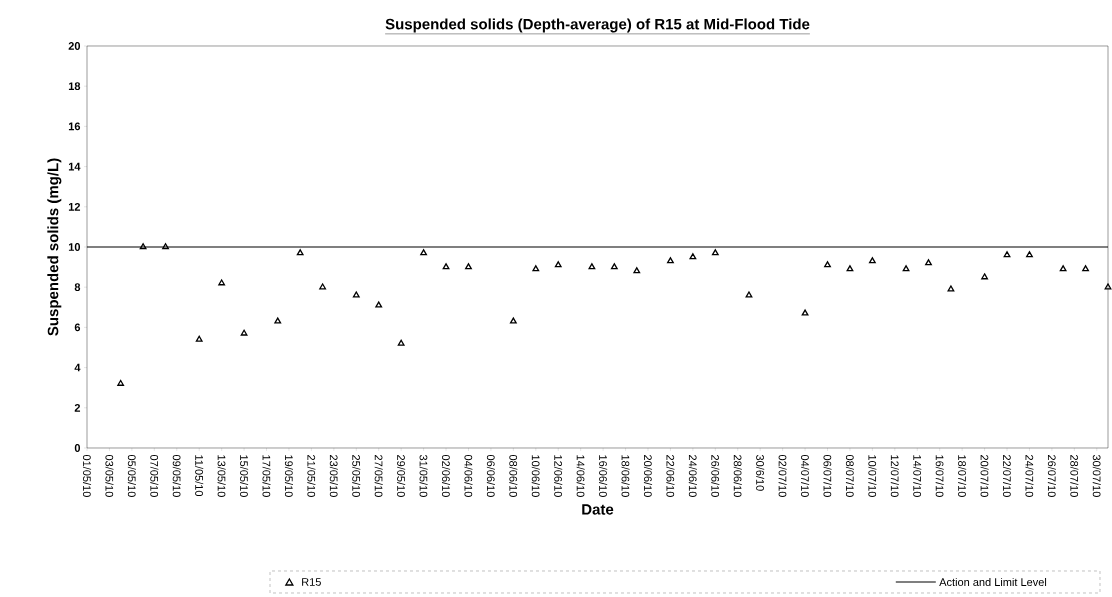 The image size is (1112, 597). What do you see at coordinates (446, 475) in the screenshot?
I see `x-tick-label: 02/06/10` at bounding box center [446, 475].